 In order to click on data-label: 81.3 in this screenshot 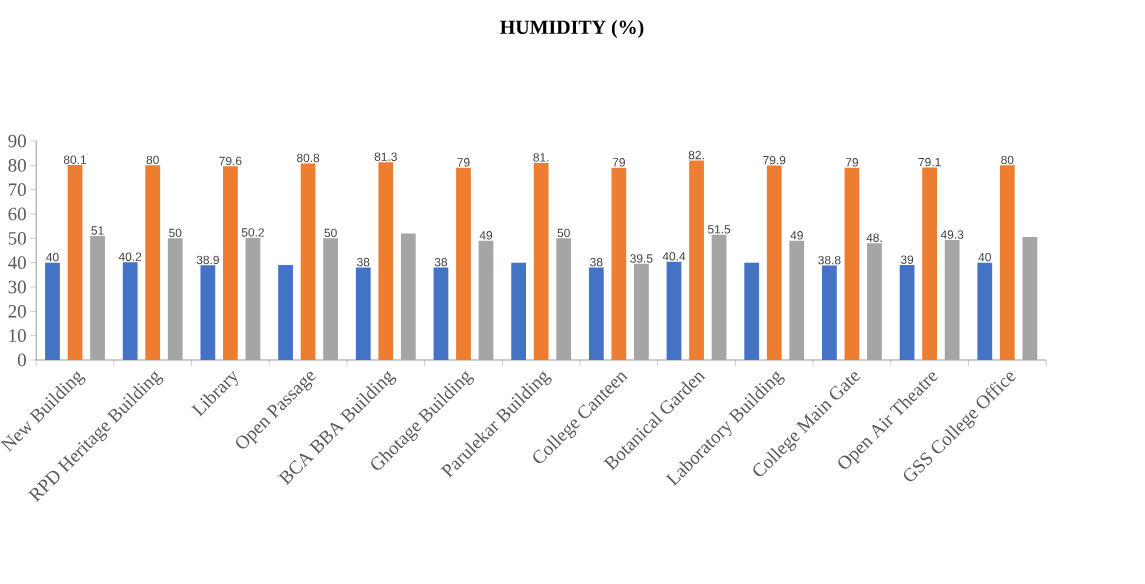, I will do `click(385, 156)`.